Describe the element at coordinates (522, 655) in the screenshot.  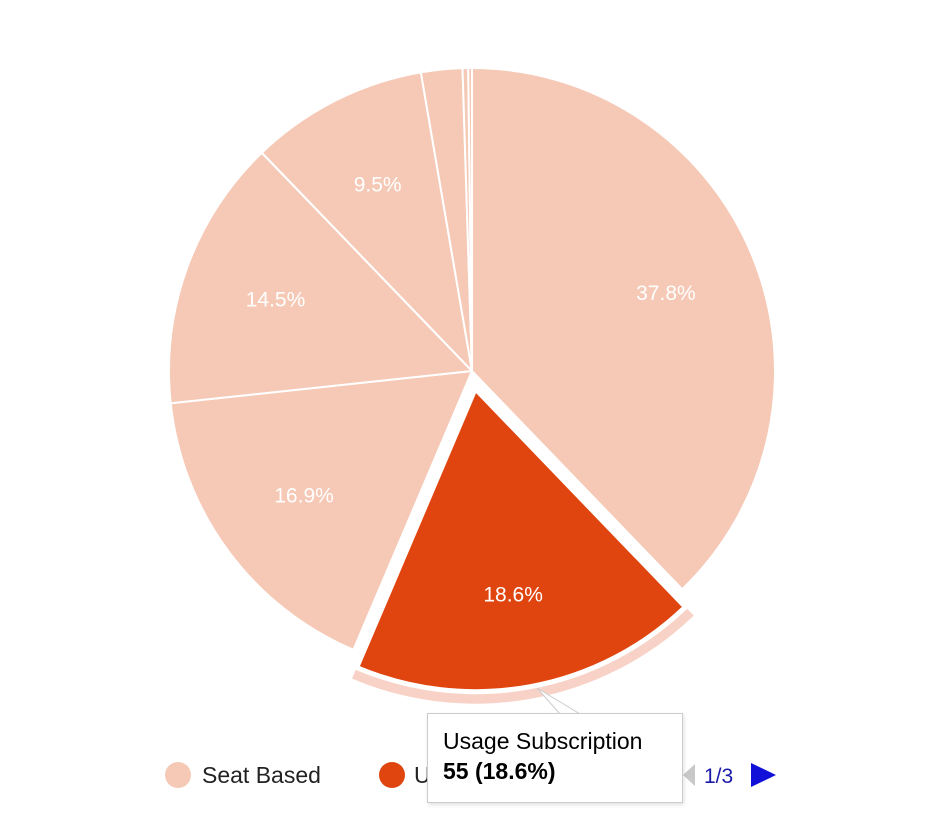
I see `pie-slice-halo` at that location.